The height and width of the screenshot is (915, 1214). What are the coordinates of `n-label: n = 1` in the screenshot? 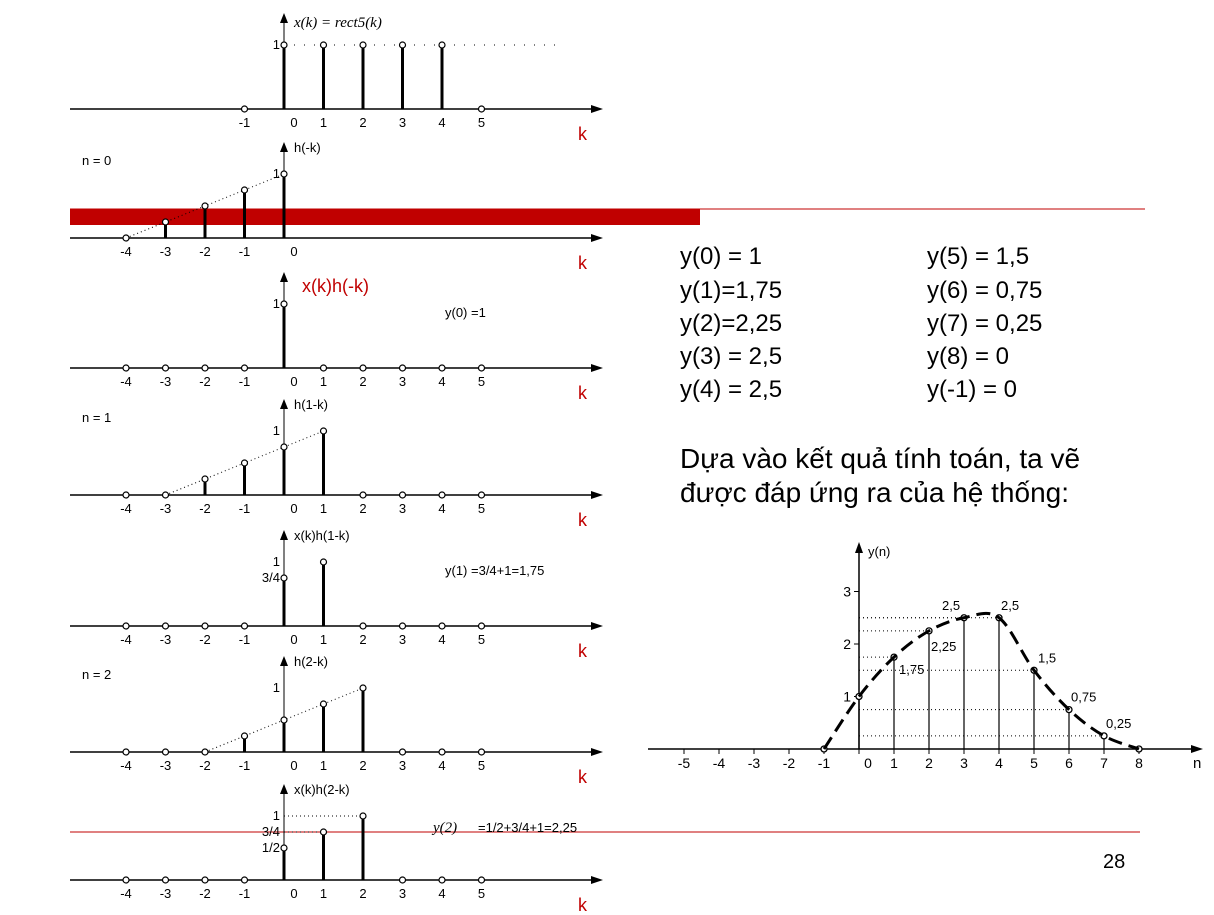 It's located at (96, 417).